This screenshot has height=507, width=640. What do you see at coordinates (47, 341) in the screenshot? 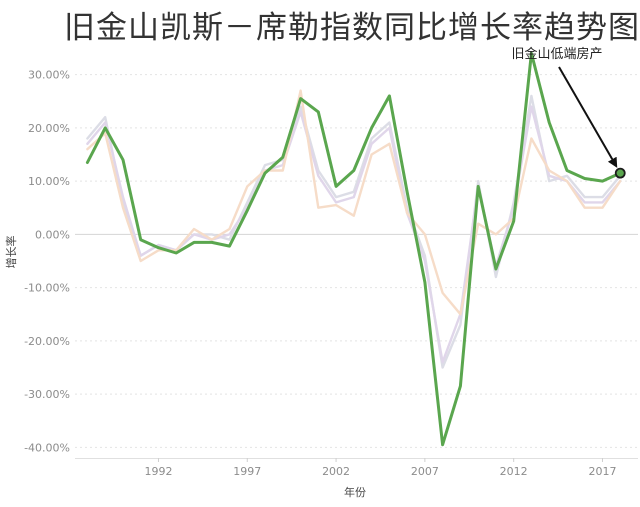
I see `y-tick-label: -20.00%` at bounding box center [47, 341].